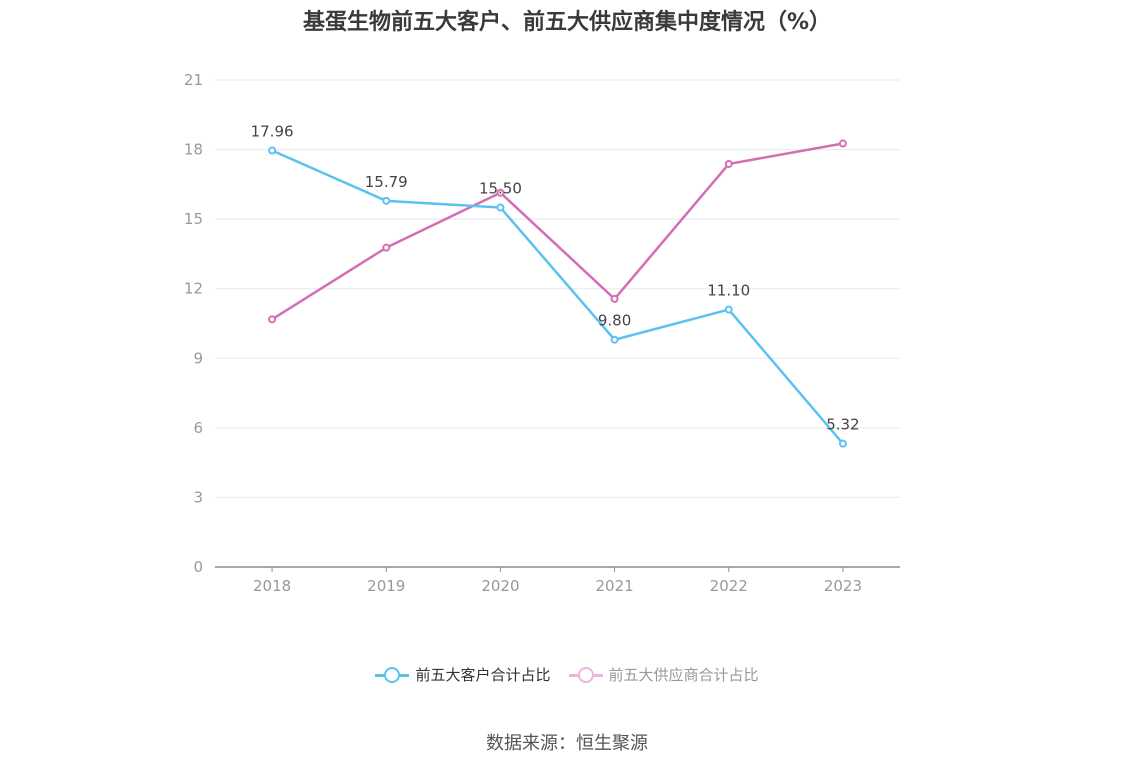  Describe the element at coordinates (567, 22) in the screenshot. I see `chart-title: 基蛋生物前五大客户、前五大供应商集中度情况（%）` at that location.